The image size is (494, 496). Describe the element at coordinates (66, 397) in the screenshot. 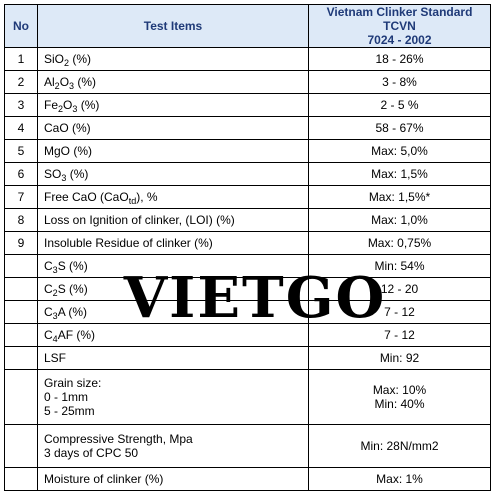

I see `grain-size-range-fine: 0 - 1mm` at that location.